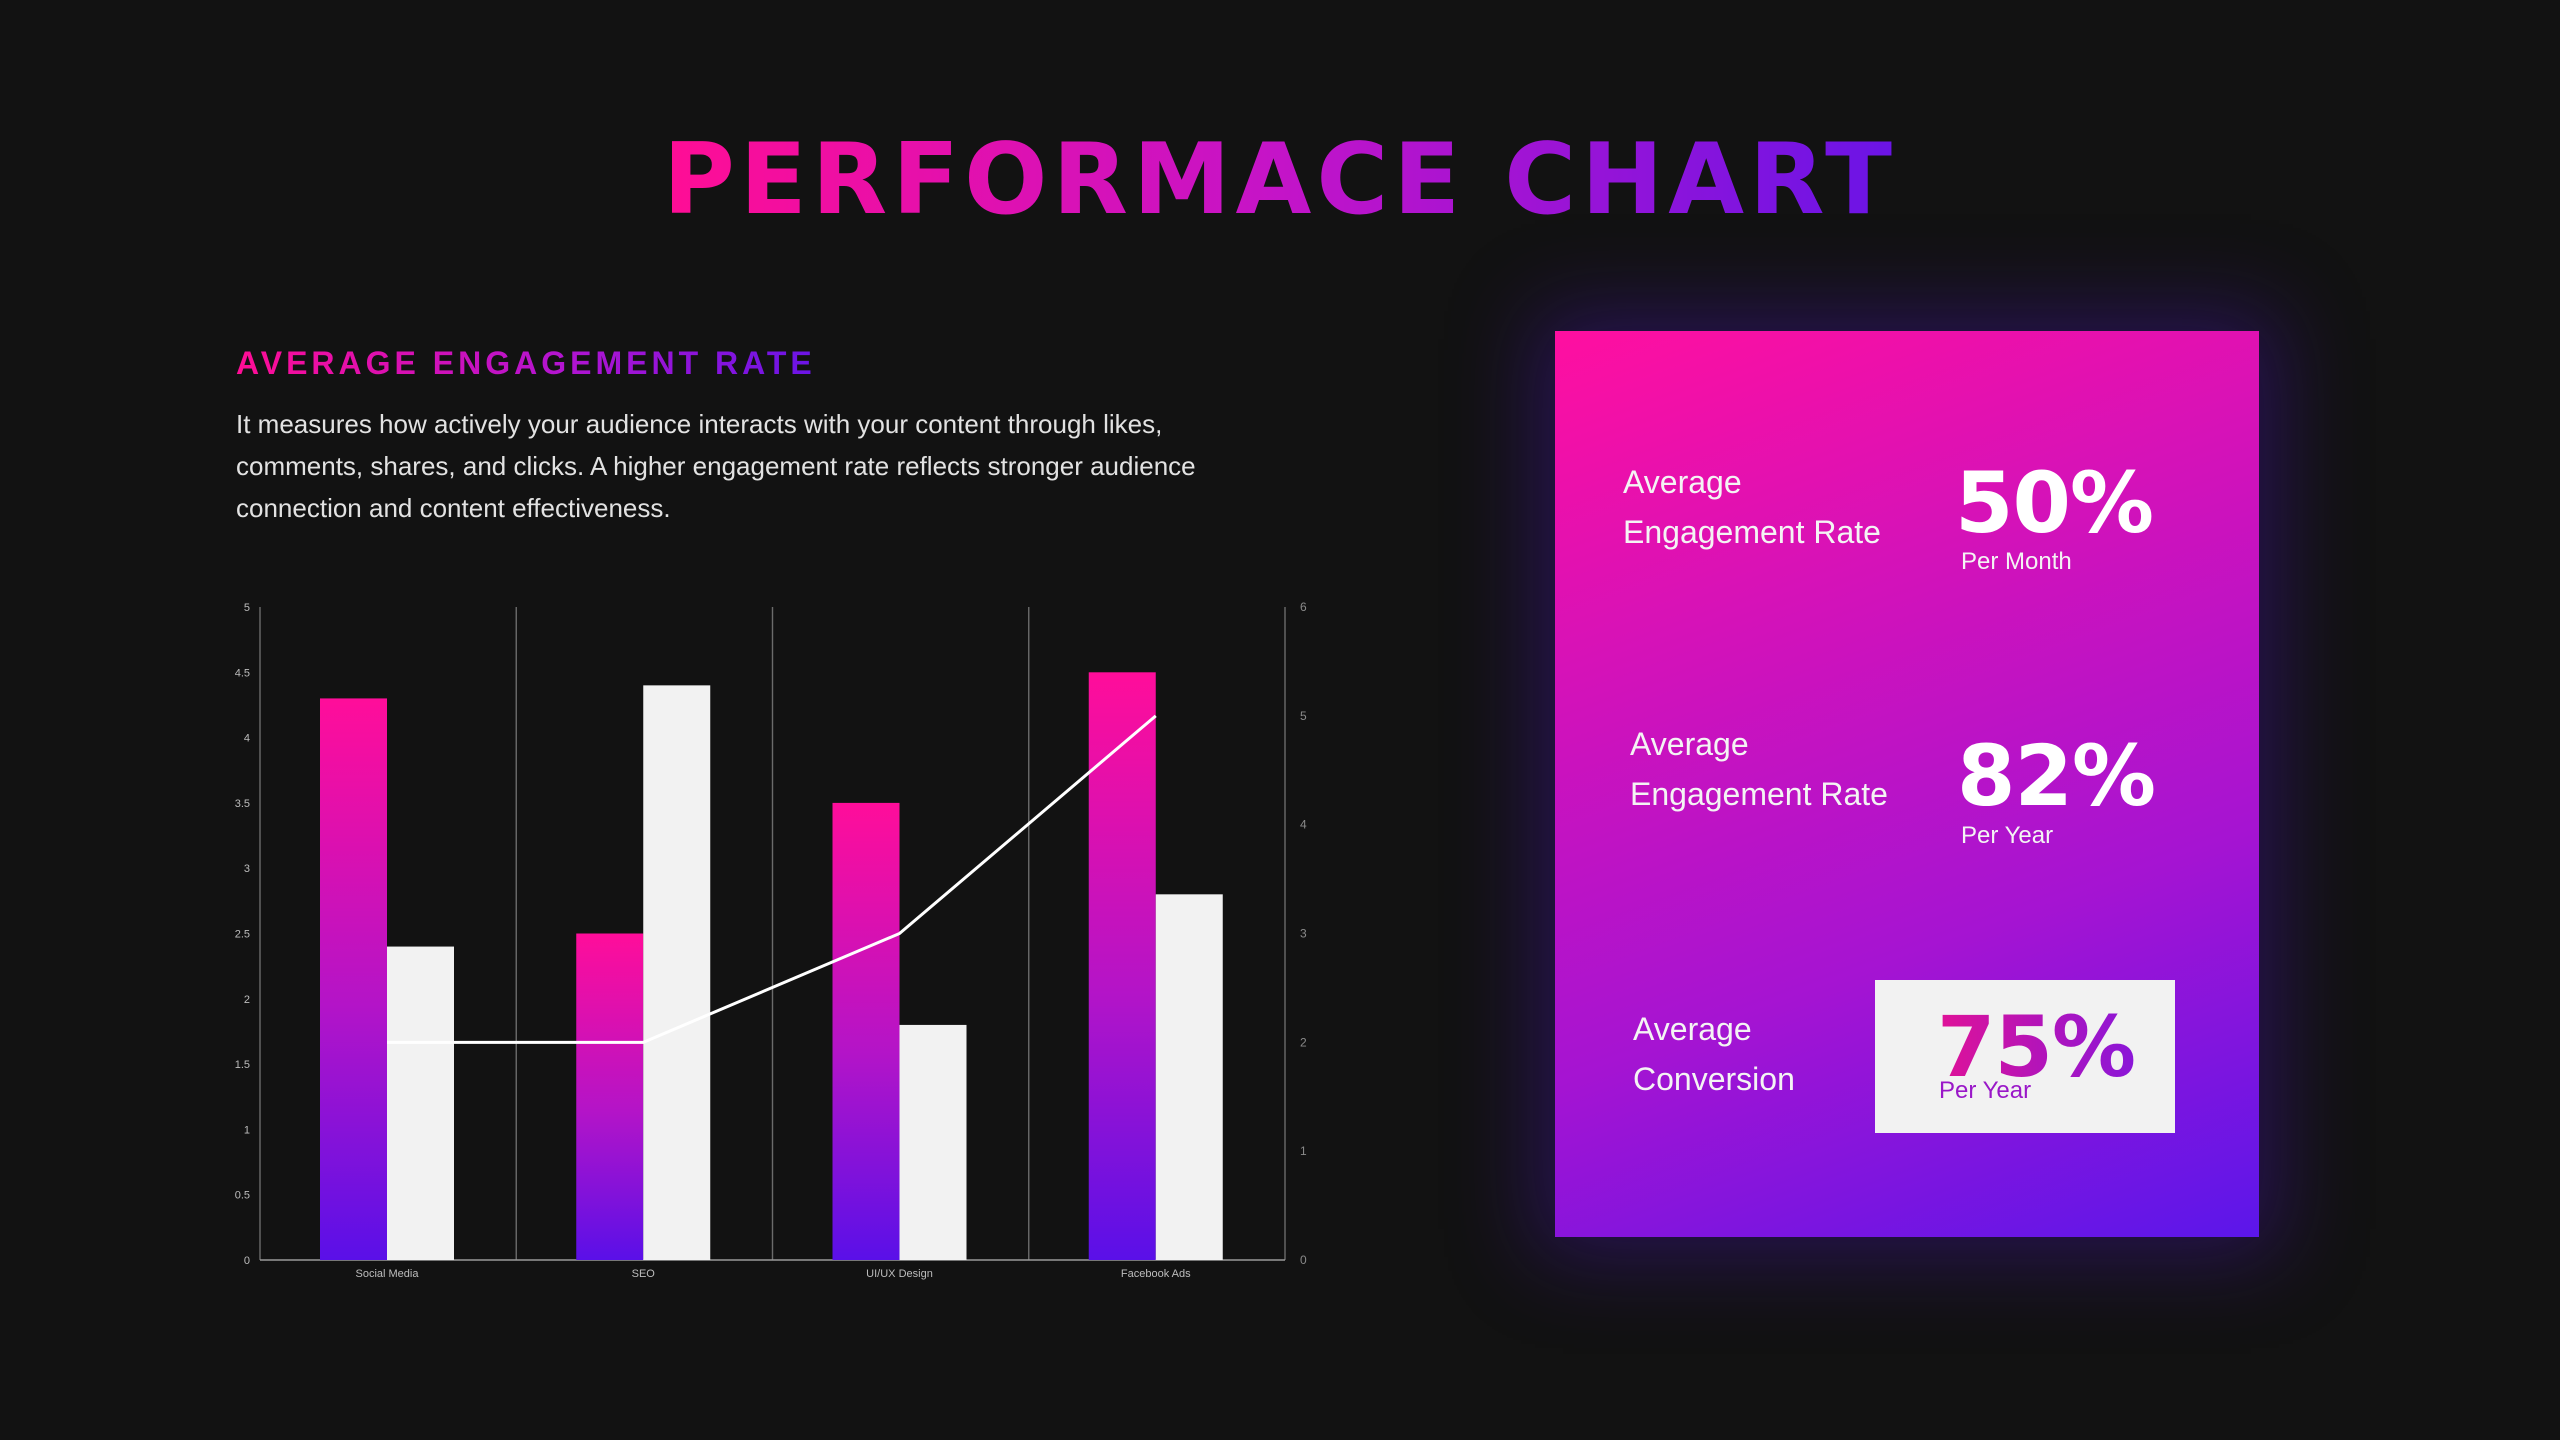 The width and height of the screenshot is (2560, 1440). I want to click on stat-2-label-line1: Average, so click(1689, 744).